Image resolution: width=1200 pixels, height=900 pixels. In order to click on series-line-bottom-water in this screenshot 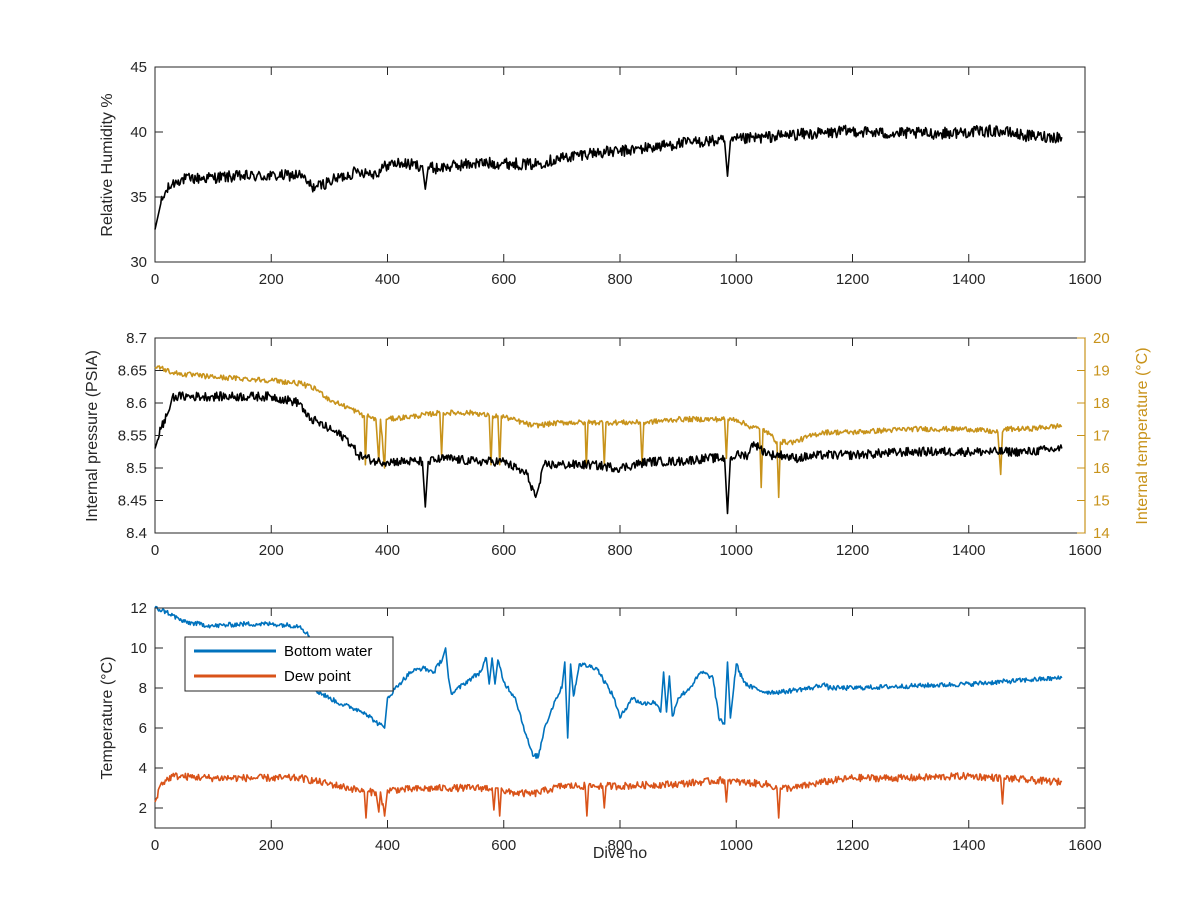, I will do `click(608, 682)`.